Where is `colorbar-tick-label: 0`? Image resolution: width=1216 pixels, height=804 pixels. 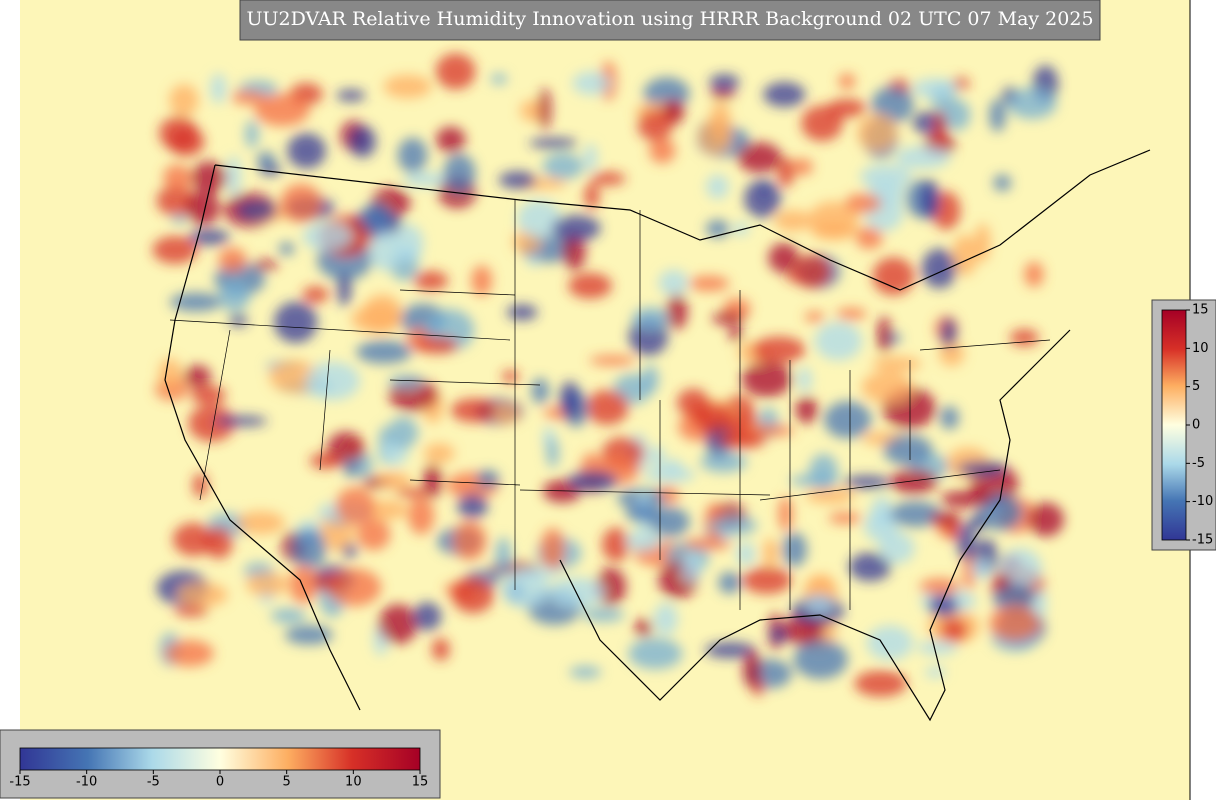 colorbar-tick-label: 0 is located at coordinates (220, 782).